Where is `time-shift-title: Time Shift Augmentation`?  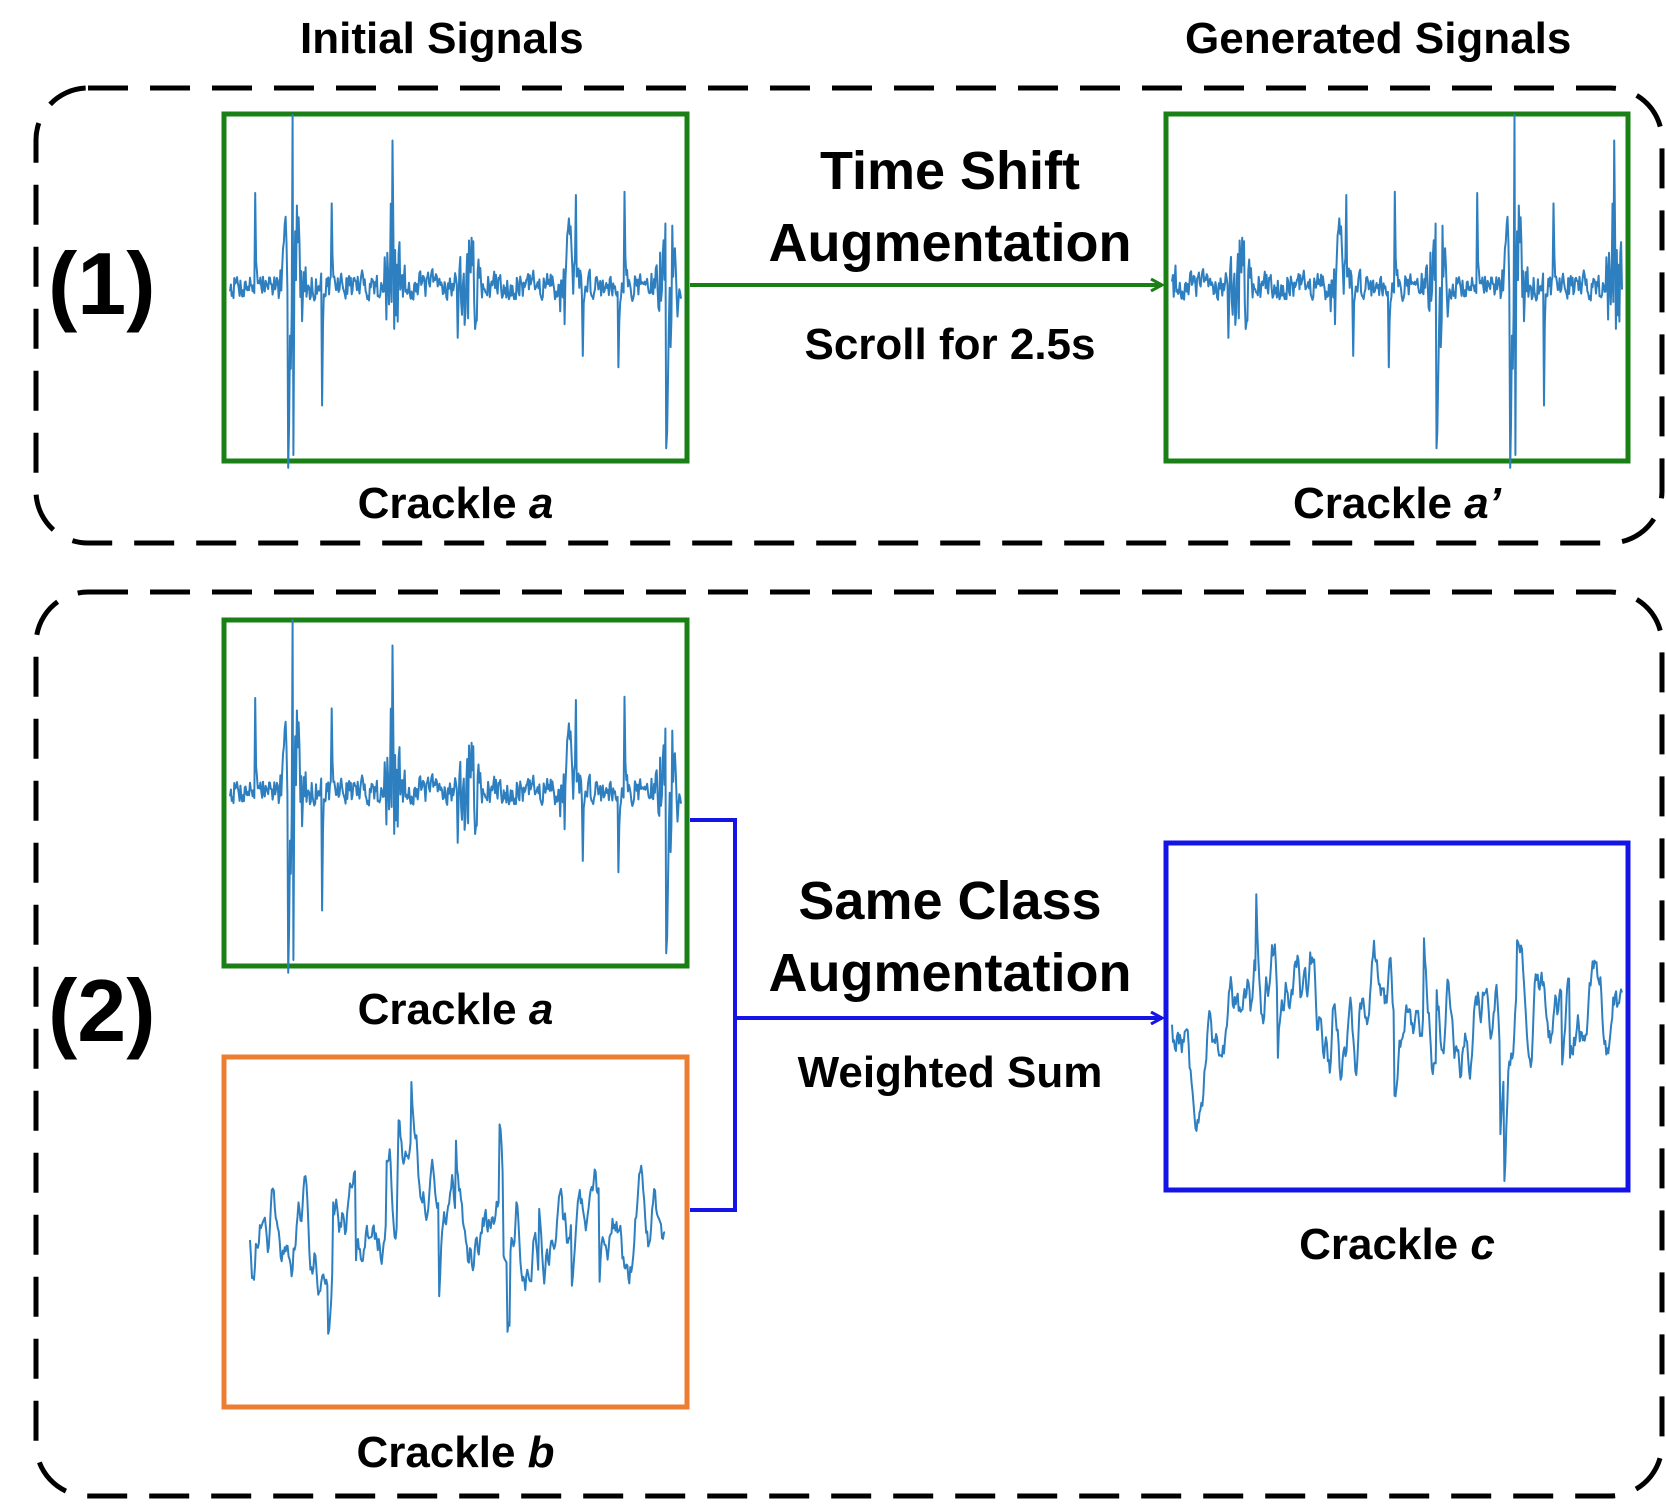 time-shift-title: Time Shift Augmentation is located at coordinates (950, 207).